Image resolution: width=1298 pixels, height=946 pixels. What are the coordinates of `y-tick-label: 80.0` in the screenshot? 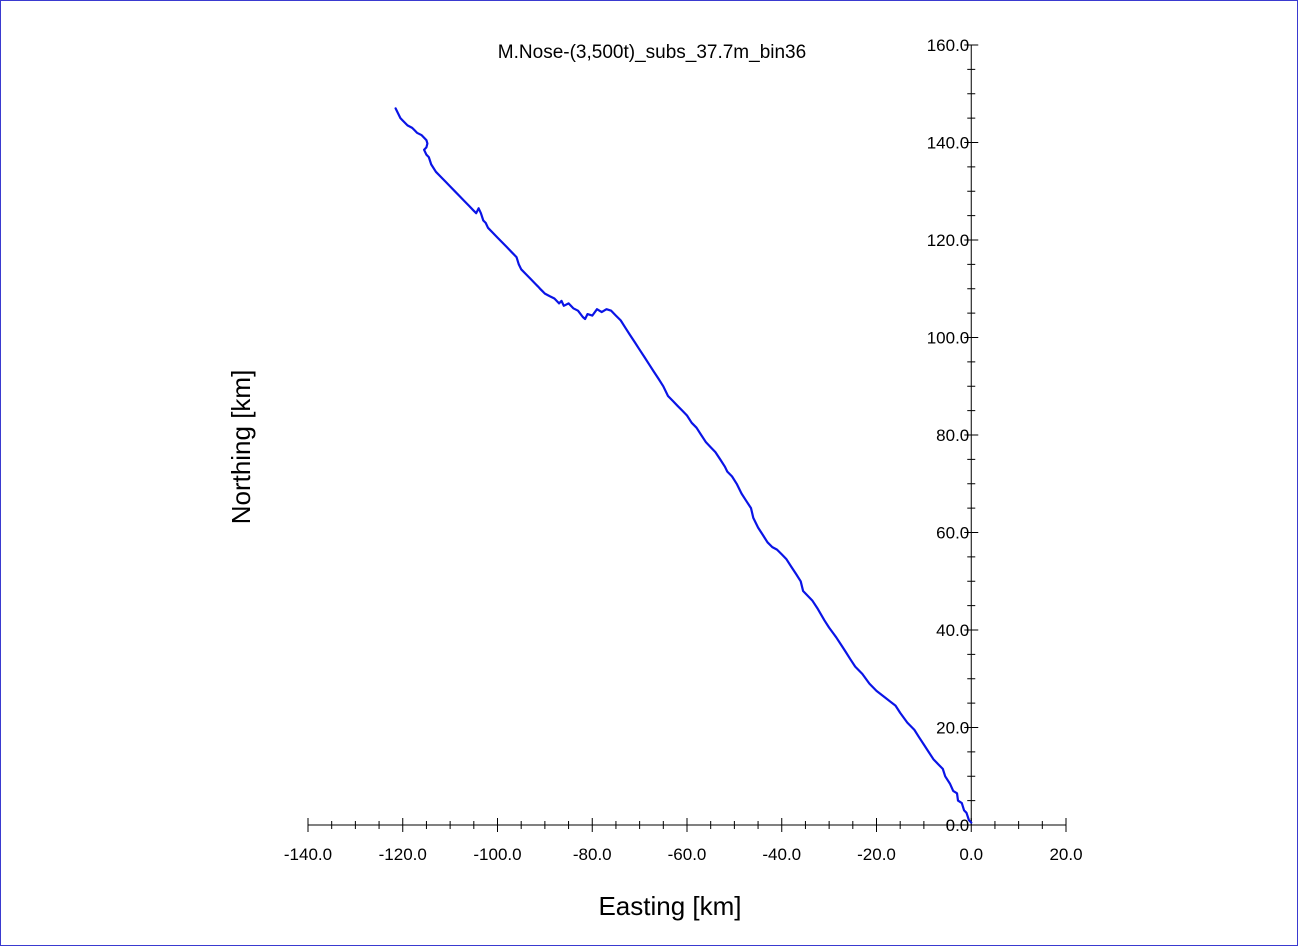 It's located at (952, 435).